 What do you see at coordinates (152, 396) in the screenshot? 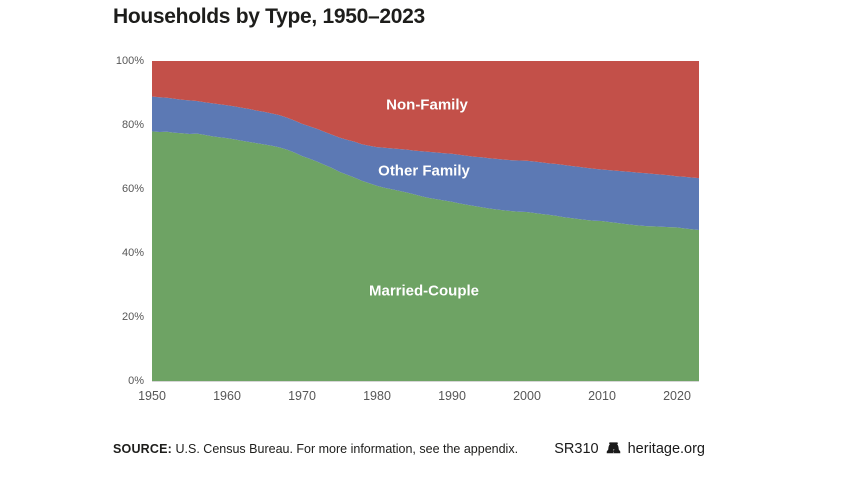
I see `x-tick-label: 1950` at bounding box center [152, 396].